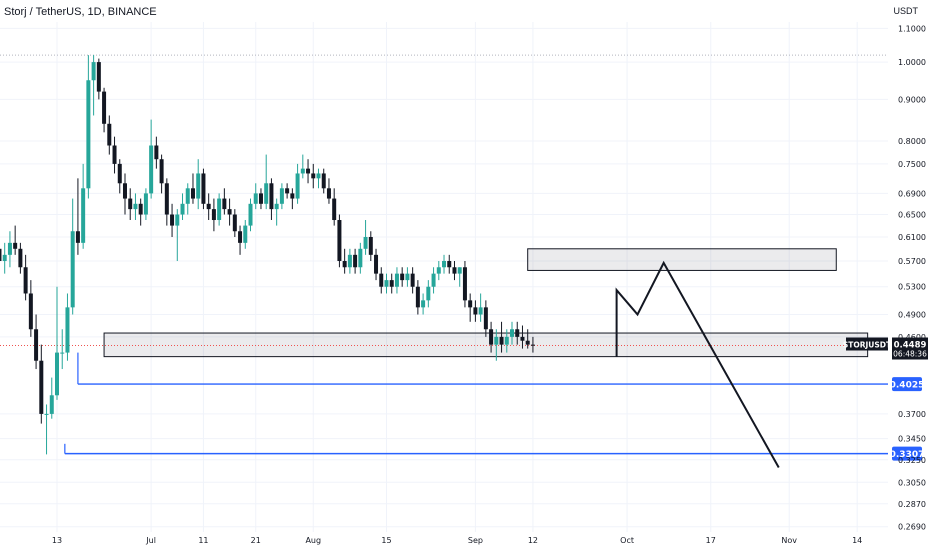 The image size is (932, 550). What do you see at coordinates (912, 439) in the screenshot?
I see `y-tick-label: 0.3450` at bounding box center [912, 439].